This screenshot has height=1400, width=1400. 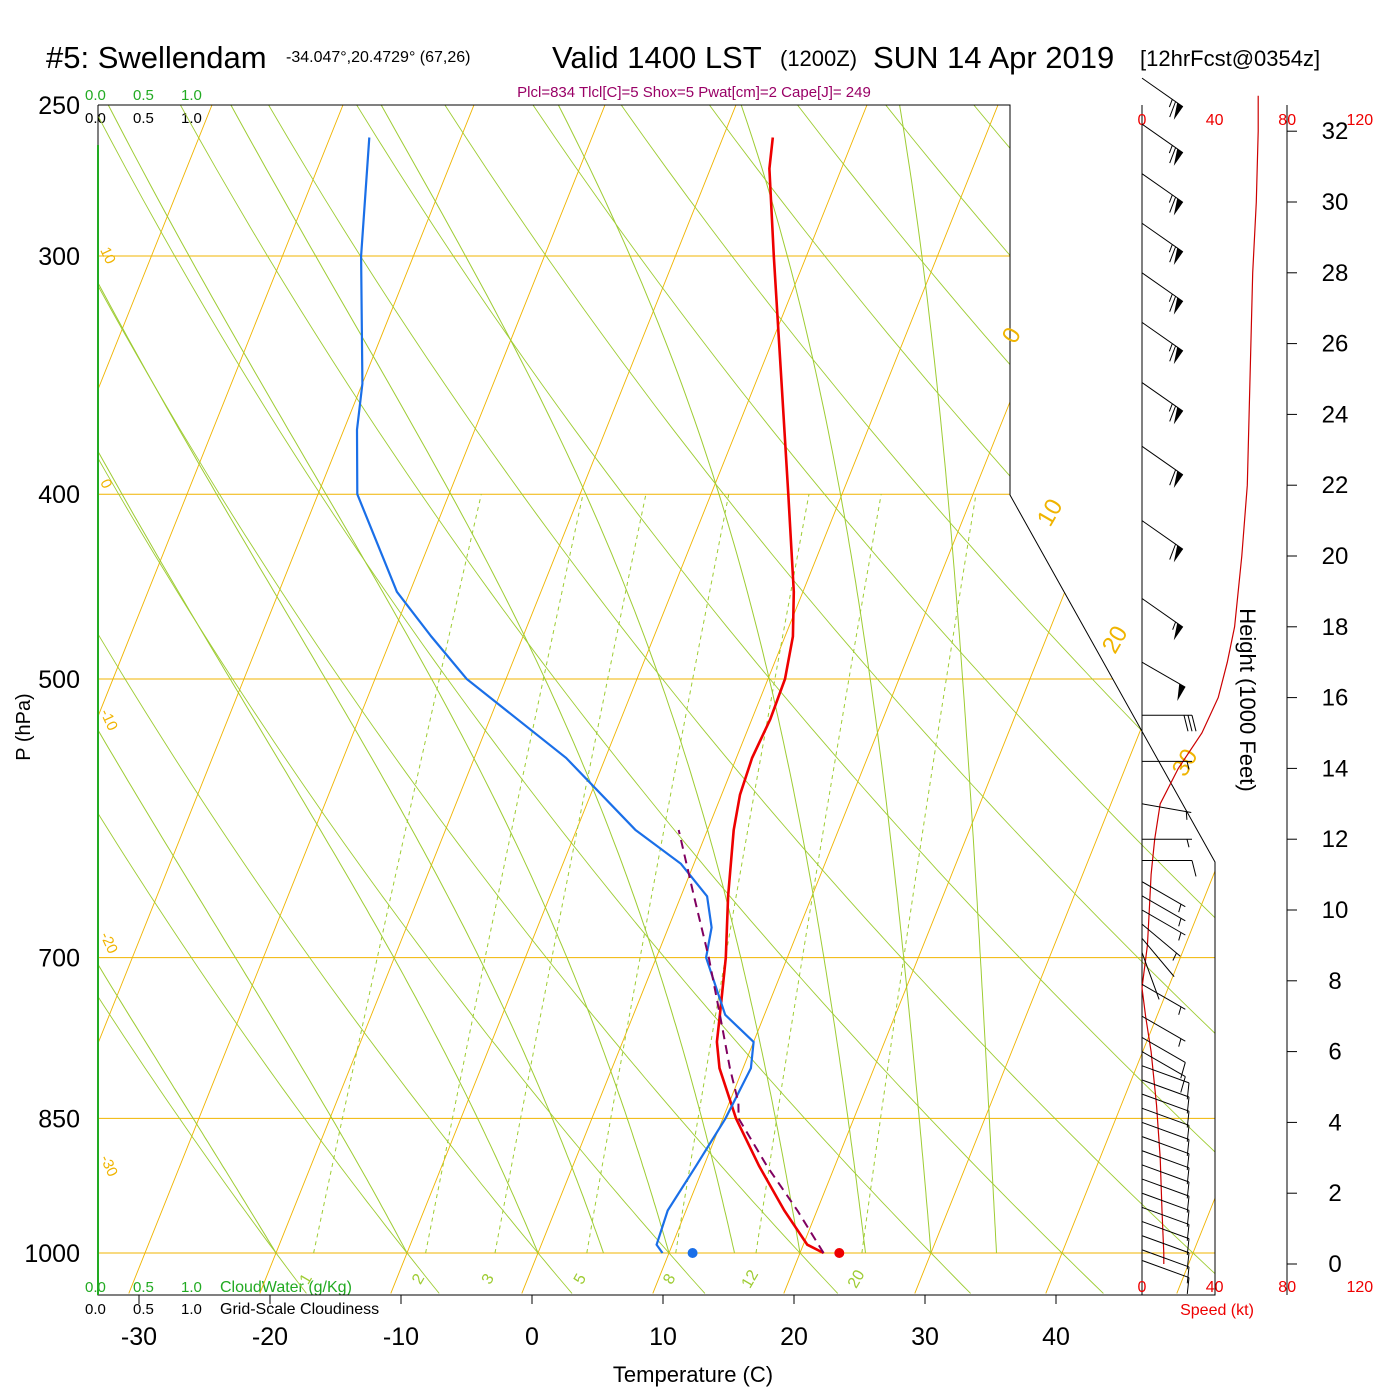 What do you see at coordinates (59, 257) in the screenshot?
I see `pressure-tick-label: 300` at bounding box center [59, 257].